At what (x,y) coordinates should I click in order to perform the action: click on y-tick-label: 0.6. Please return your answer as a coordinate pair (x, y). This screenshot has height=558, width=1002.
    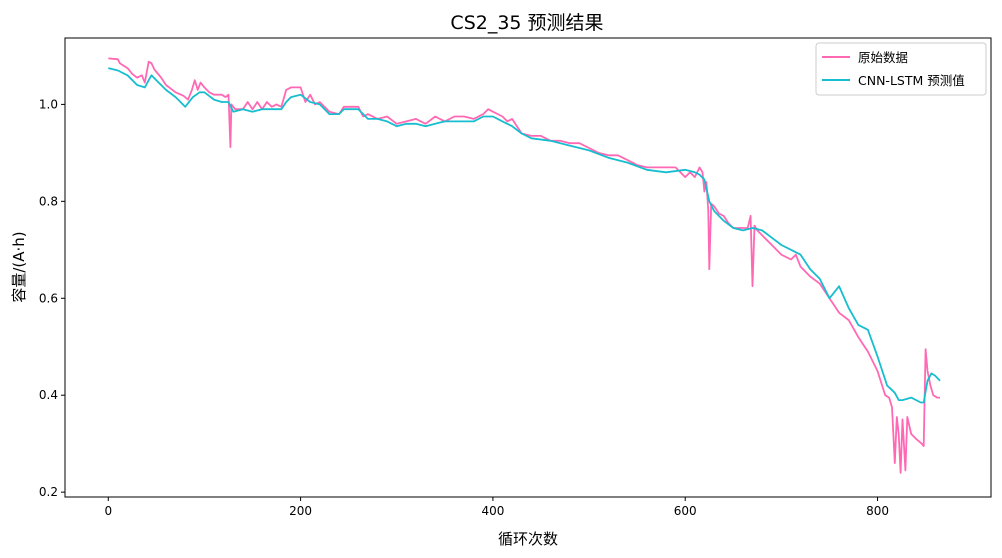
    Looking at the image, I should click on (48, 298).